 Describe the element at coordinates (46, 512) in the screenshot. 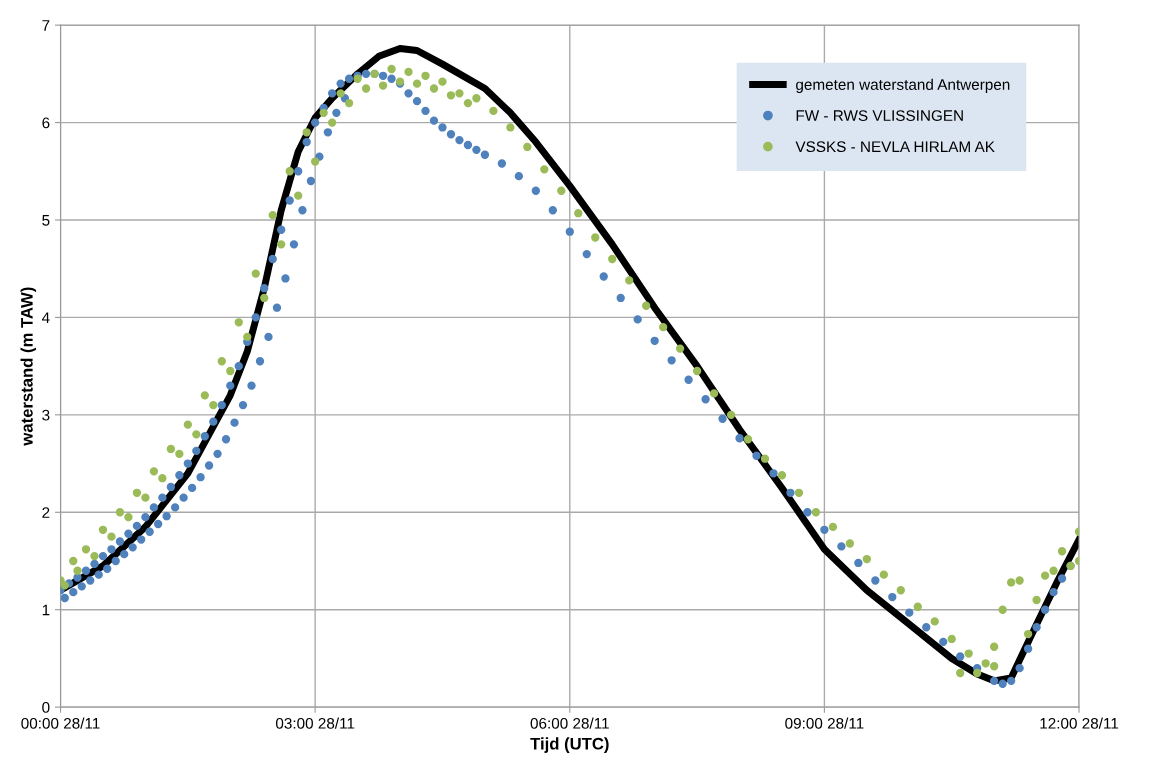

I see `y-tick-label: 2` at that location.